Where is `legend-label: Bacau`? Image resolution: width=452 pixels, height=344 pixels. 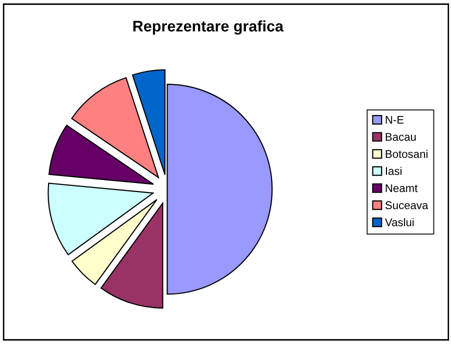 legend-label: Bacau is located at coordinates (401, 137).